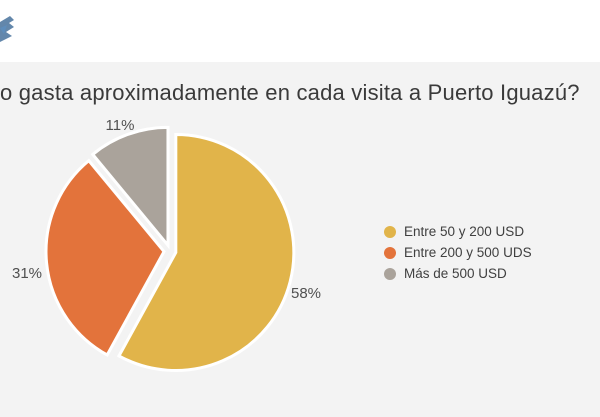  What do you see at coordinates (120, 125) in the screenshot?
I see `data-label-3: 11%` at bounding box center [120, 125].